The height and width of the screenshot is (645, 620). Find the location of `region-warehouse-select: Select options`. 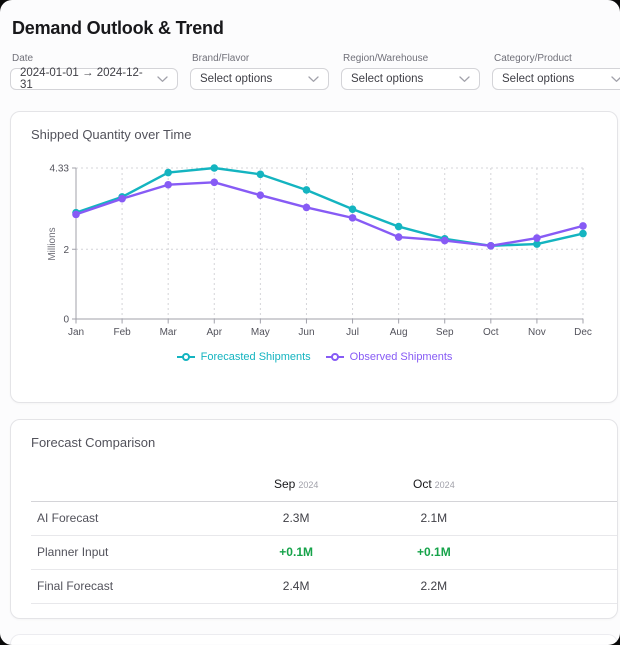

region-warehouse-select: Select options is located at coordinates (410, 79).